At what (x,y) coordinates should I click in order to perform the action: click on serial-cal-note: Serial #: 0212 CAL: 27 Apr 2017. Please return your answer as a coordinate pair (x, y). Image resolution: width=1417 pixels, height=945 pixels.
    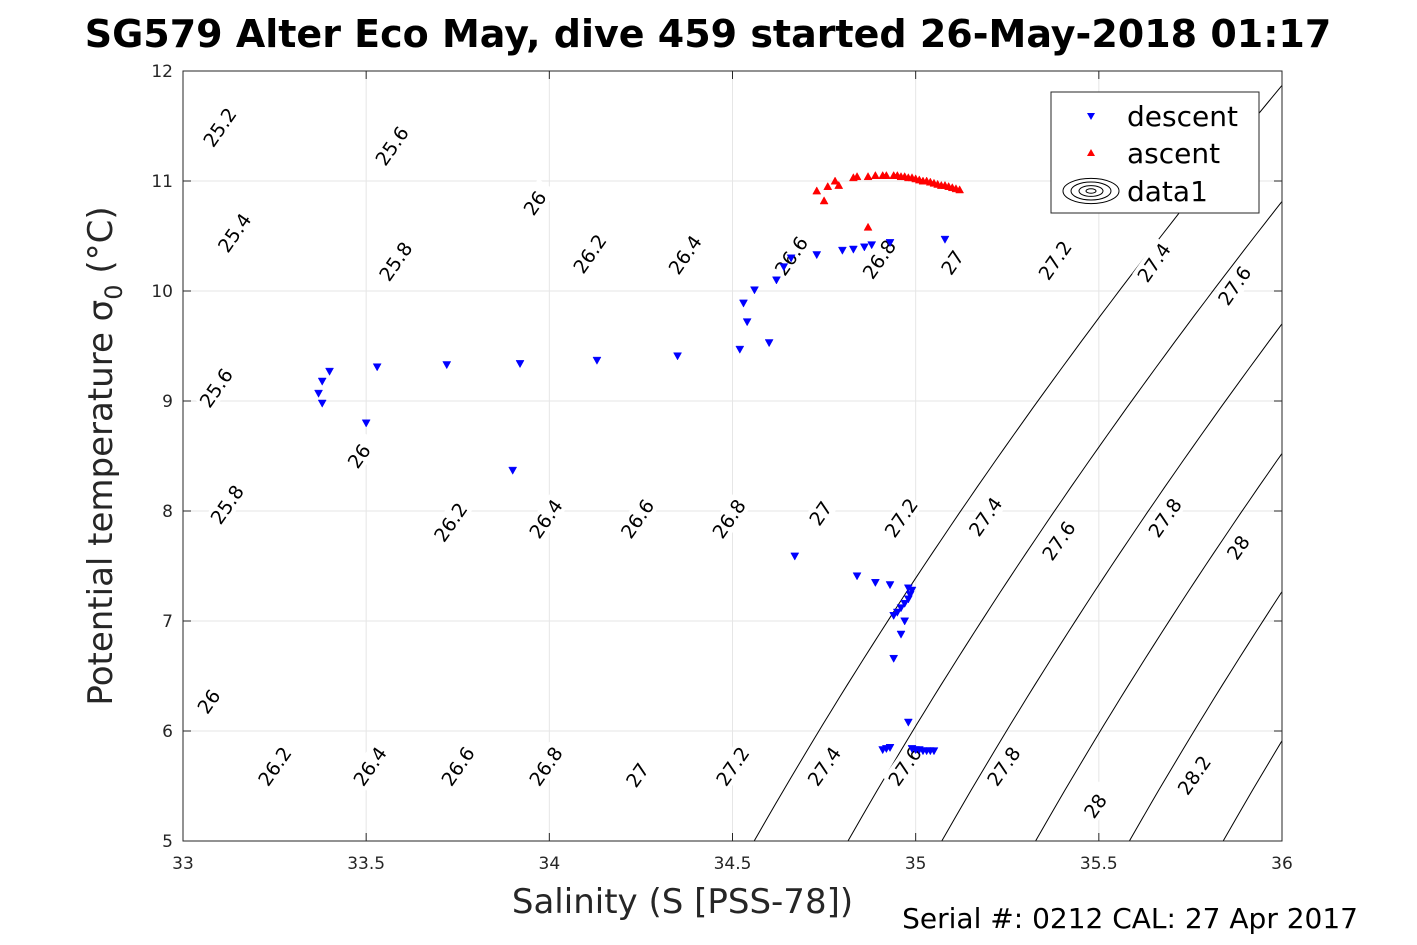
    Looking at the image, I should click on (1130, 918).